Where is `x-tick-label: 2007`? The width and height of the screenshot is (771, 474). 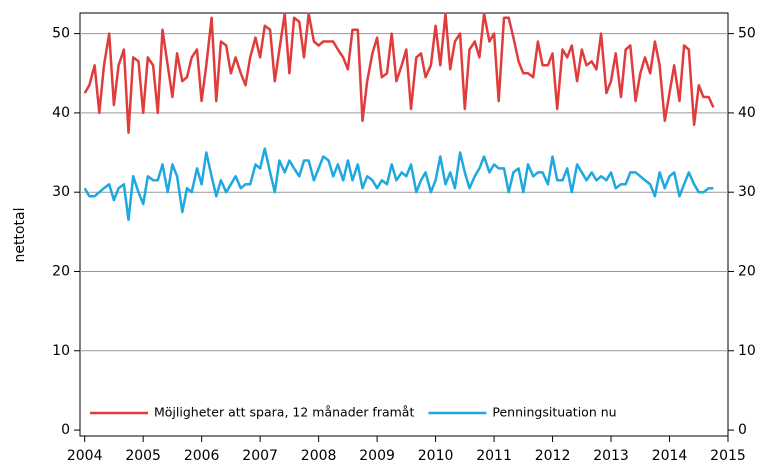
x-tick-label: 2007 is located at coordinates (260, 456).